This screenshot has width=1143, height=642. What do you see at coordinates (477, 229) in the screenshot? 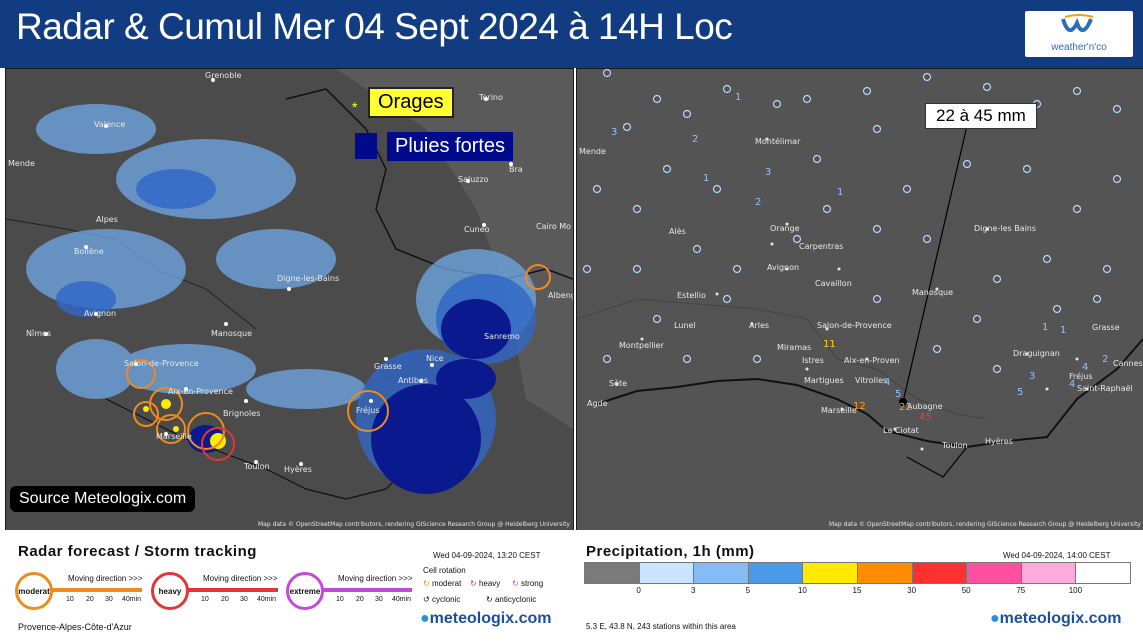
I see `city-label: Cuneo` at bounding box center [477, 229].